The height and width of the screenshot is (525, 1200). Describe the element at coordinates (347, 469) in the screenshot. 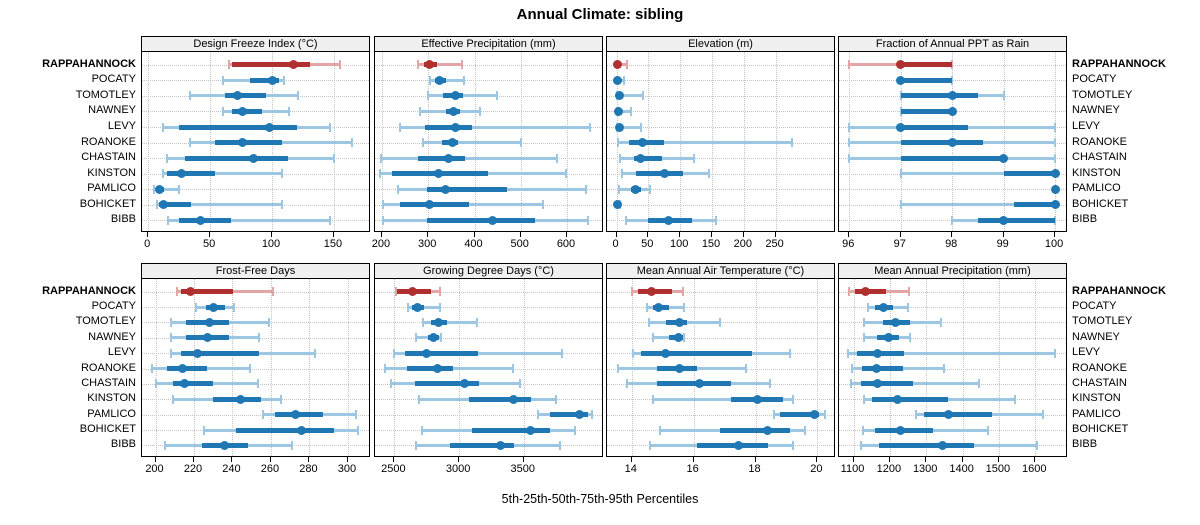

I see `axis-tick-label: 300` at that location.